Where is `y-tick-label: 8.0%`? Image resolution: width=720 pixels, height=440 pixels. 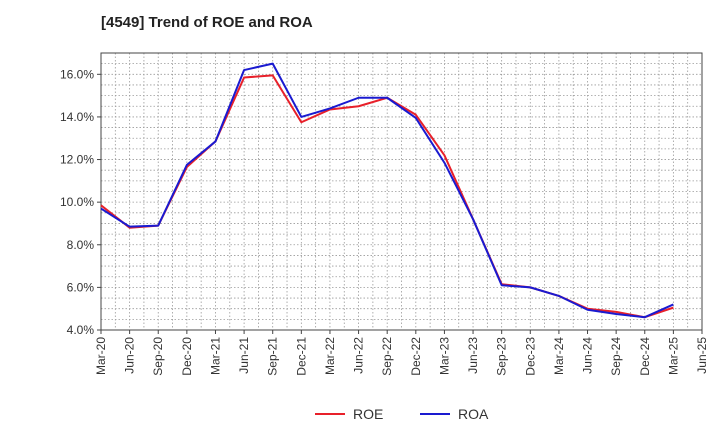
y-tick-label: 8.0% is located at coordinates (81, 245).